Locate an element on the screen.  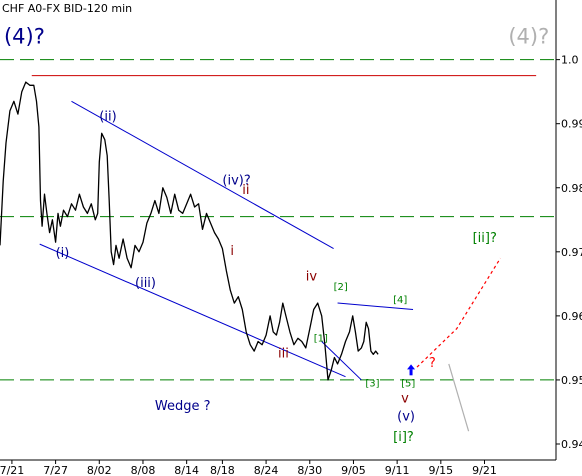
y-tick-label-4: 0.96 is located at coordinates (571, 316).